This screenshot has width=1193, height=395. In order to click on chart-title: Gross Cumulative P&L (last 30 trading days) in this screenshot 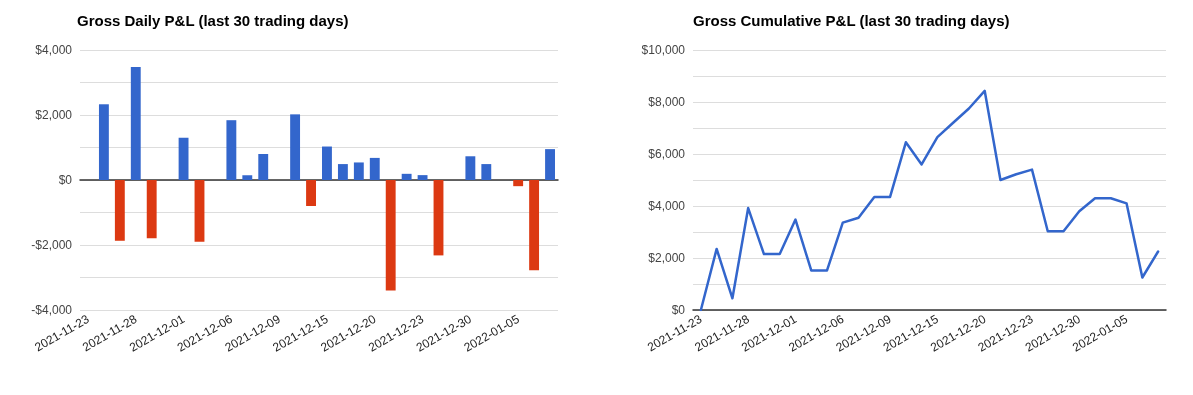, I will do `click(851, 20)`.